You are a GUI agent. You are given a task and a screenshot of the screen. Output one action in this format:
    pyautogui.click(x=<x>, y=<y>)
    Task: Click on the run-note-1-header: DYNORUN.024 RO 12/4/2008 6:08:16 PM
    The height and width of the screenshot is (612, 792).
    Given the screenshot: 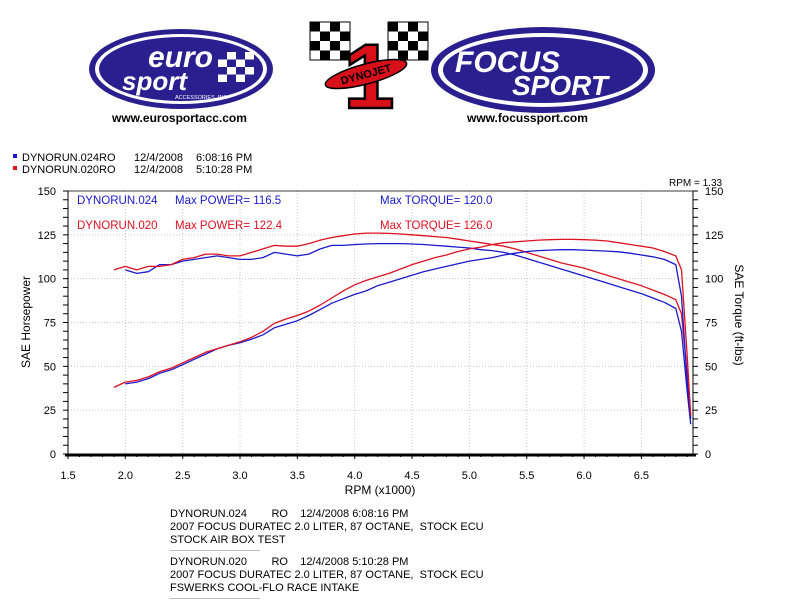 What is the action you would take?
    pyautogui.click(x=289, y=514)
    